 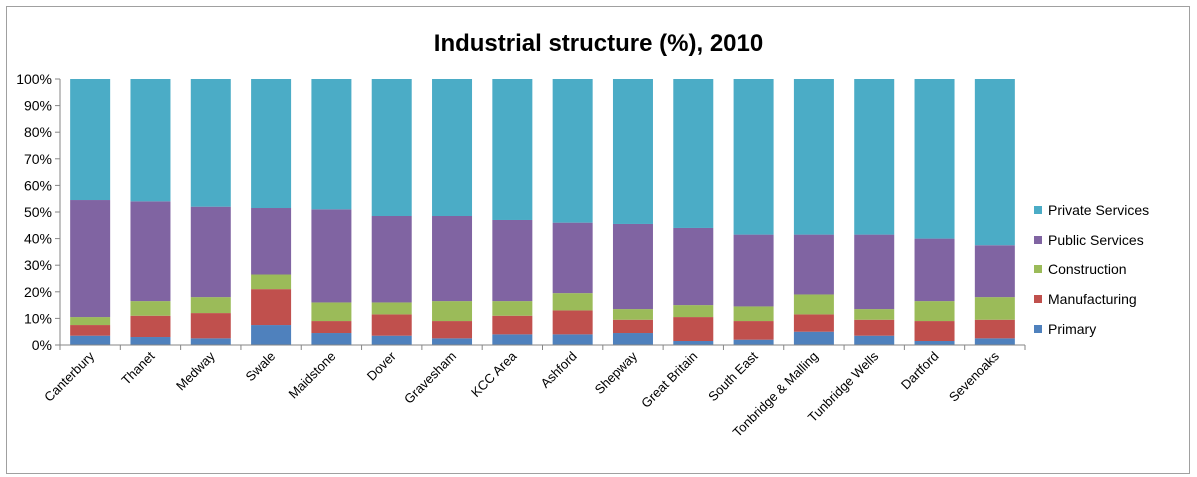 I want to click on legend-item-primary: Primary, so click(x=1091, y=329).